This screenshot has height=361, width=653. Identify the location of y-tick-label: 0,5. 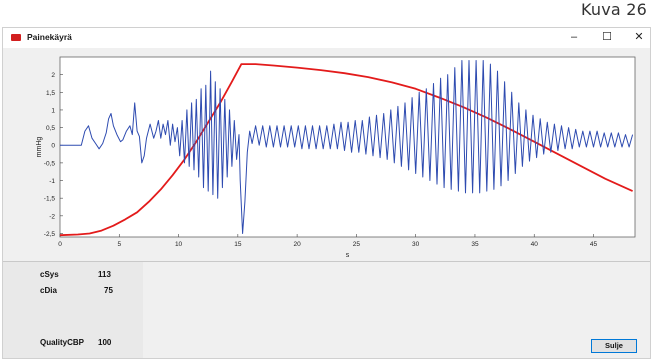
(50, 128).